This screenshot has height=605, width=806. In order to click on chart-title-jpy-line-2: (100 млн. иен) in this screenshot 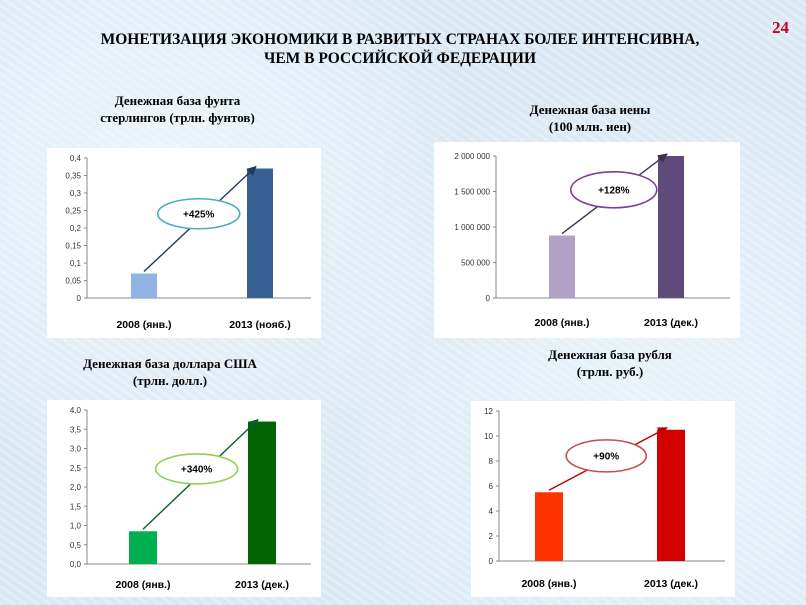, I will do `click(590, 126)`.